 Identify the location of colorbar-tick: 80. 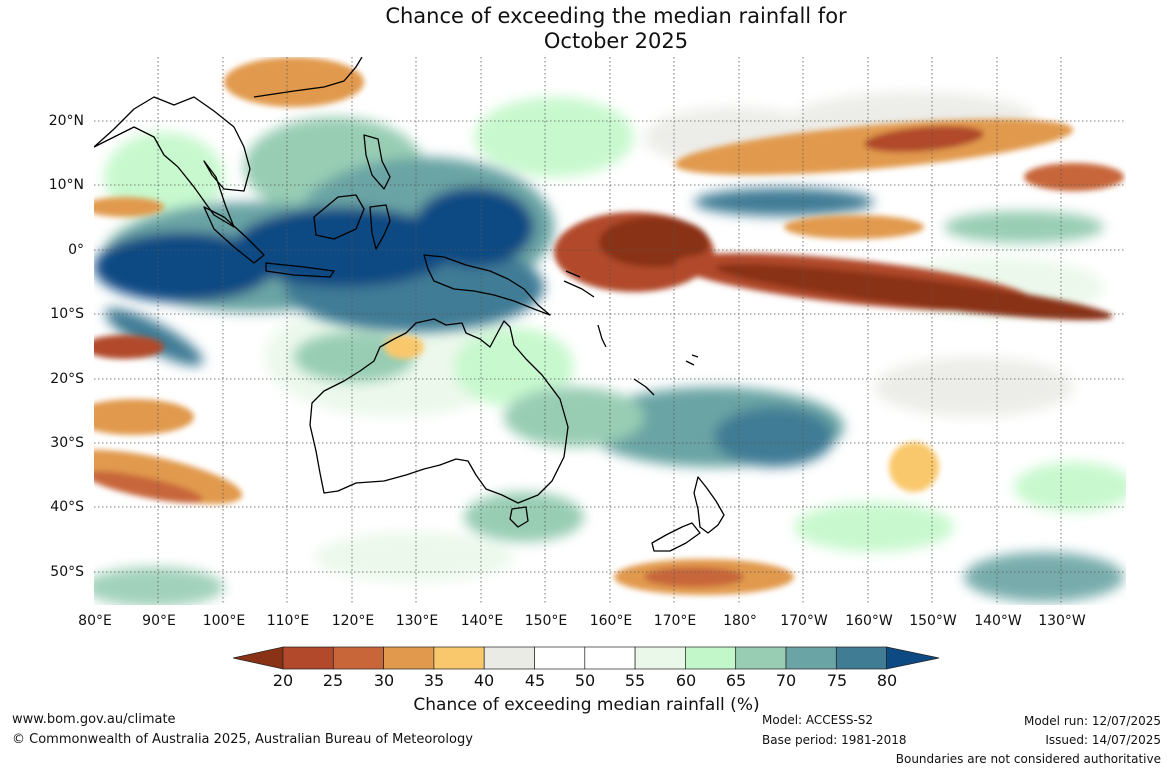
(887, 680).